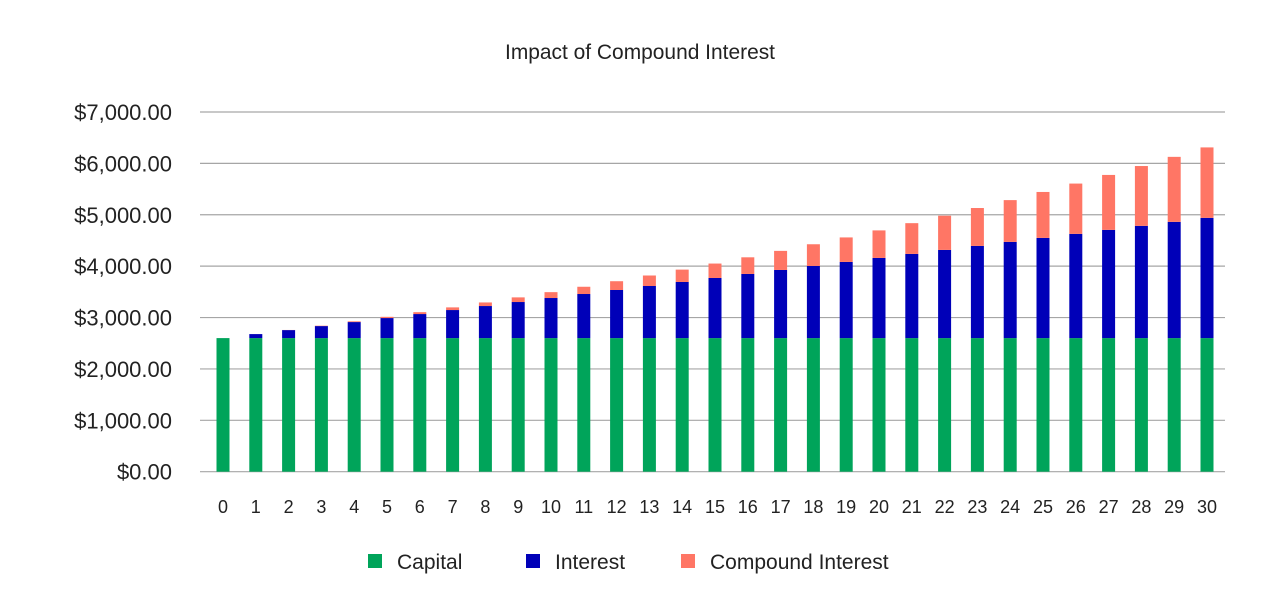 Image resolution: width=1280 pixels, height=604 pixels. Describe the element at coordinates (640, 52) in the screenshot. I see `chart-title: Impact of Compound Interest` at that location.